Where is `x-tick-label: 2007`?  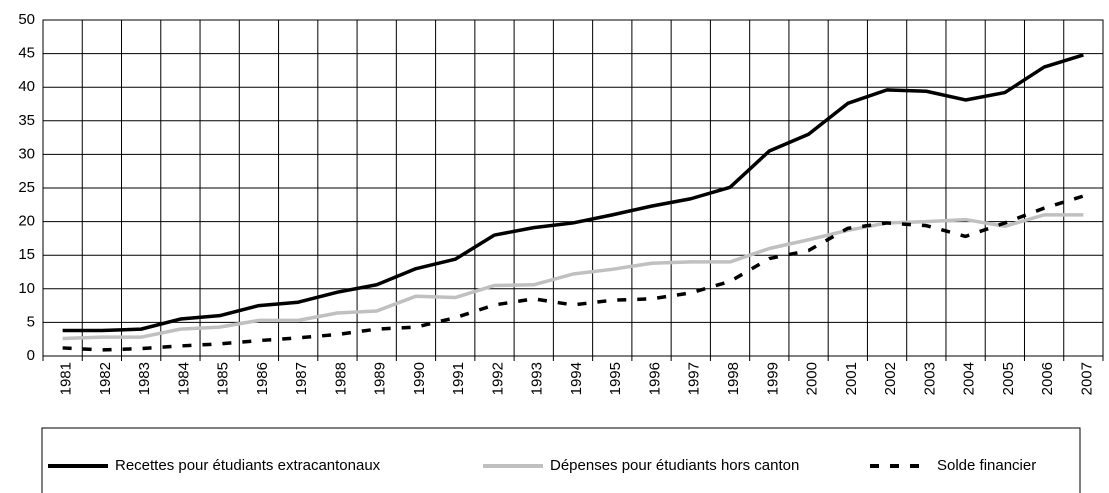 x-tick-label: 2007 is located at coordinates (1086, 378).